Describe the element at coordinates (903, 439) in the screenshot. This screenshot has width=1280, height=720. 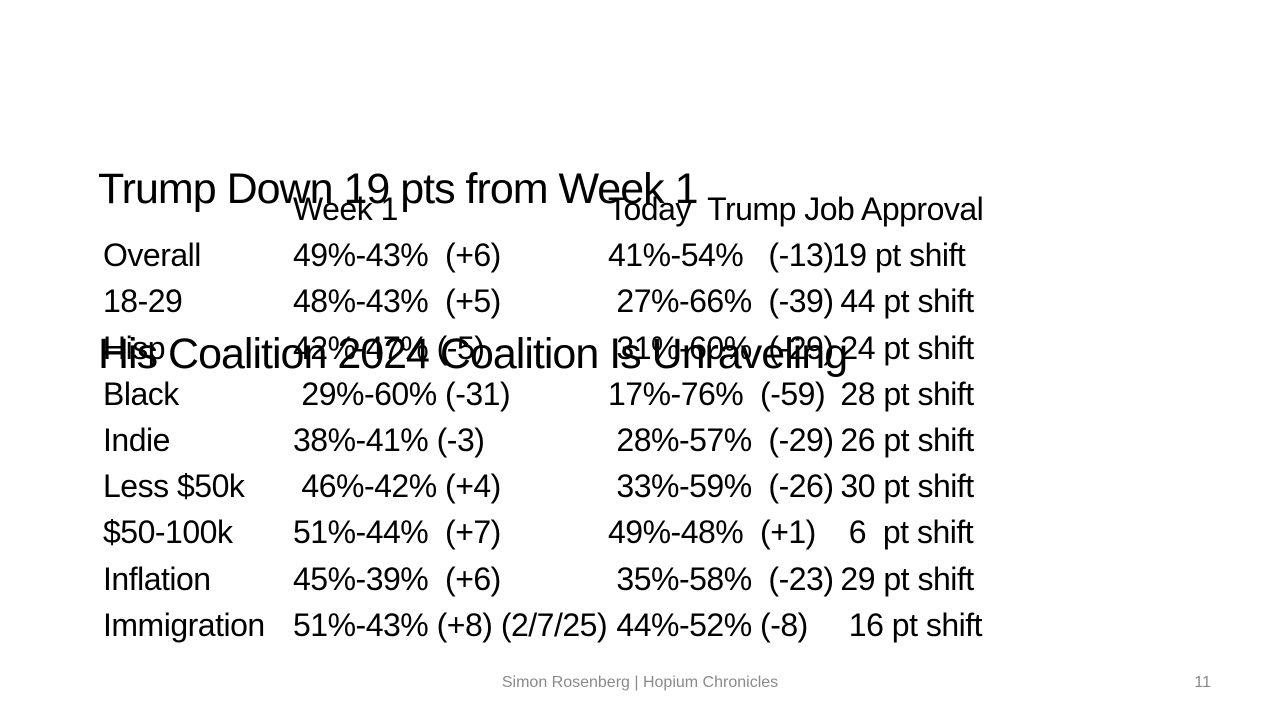
I see `shift-value: 26 pt shift` at that location.